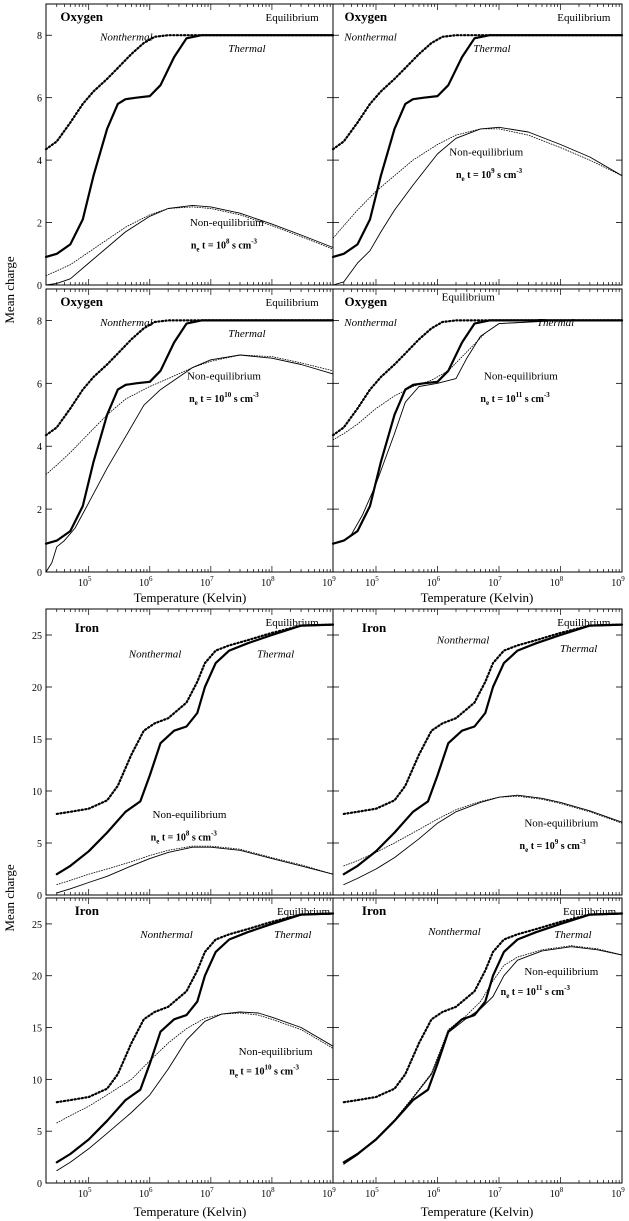 This screenshot has height=1221, width=629. Describe the element at coordinates (39, 844) in the screenshot. I see `y-tick-label: 5` at that location.